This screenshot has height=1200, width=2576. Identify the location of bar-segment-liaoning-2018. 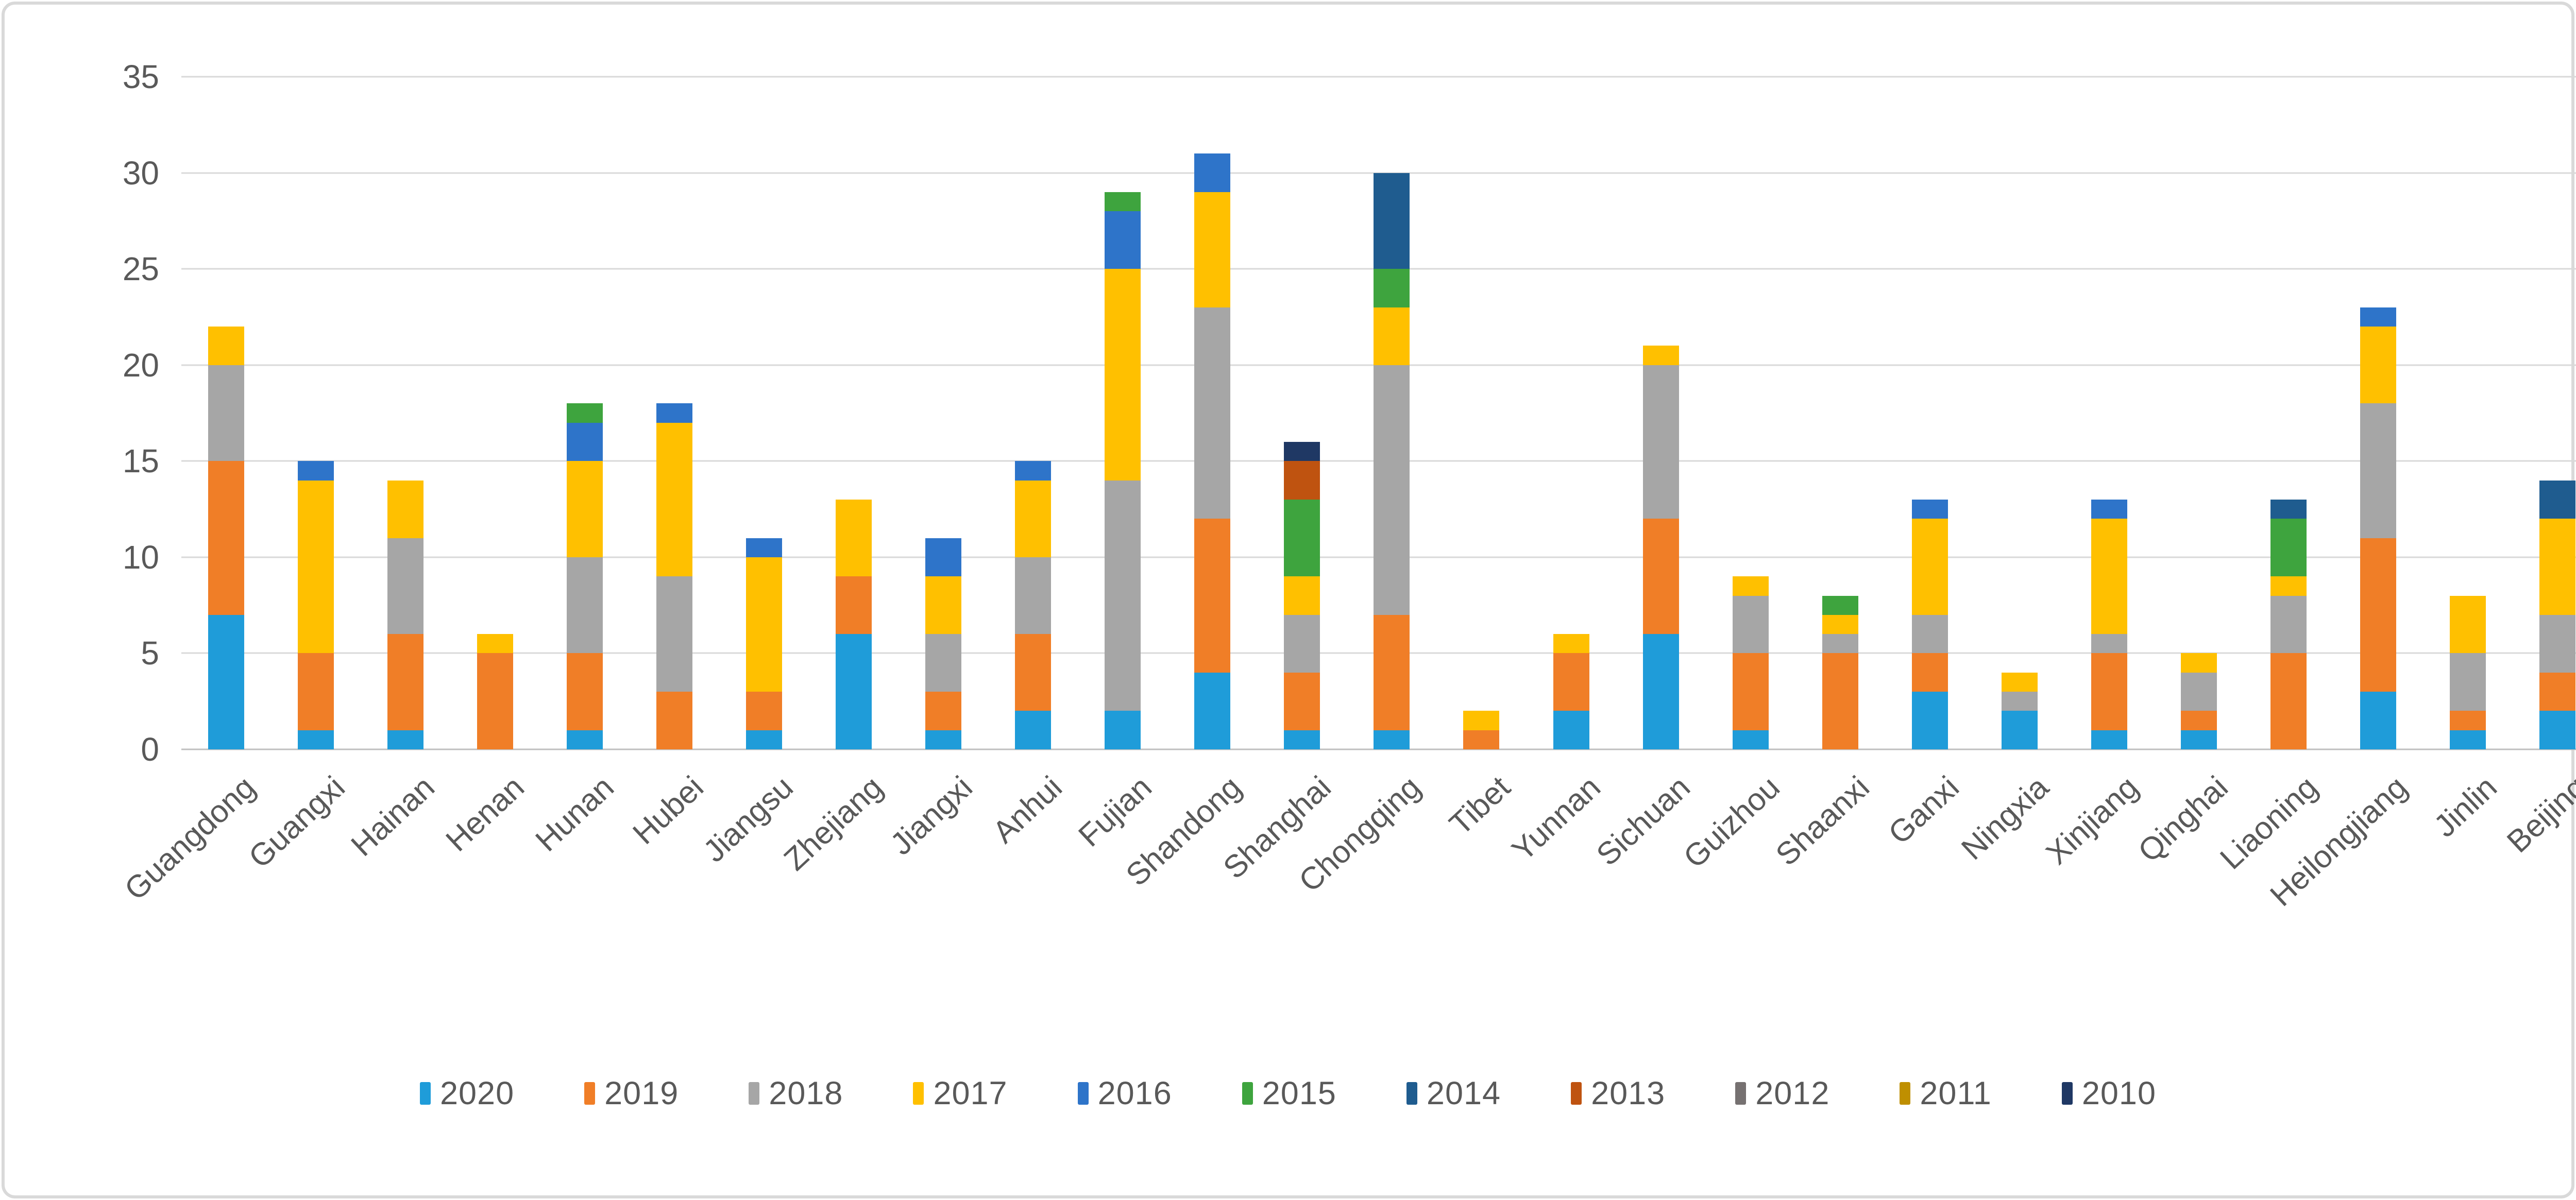
(2289, 624).